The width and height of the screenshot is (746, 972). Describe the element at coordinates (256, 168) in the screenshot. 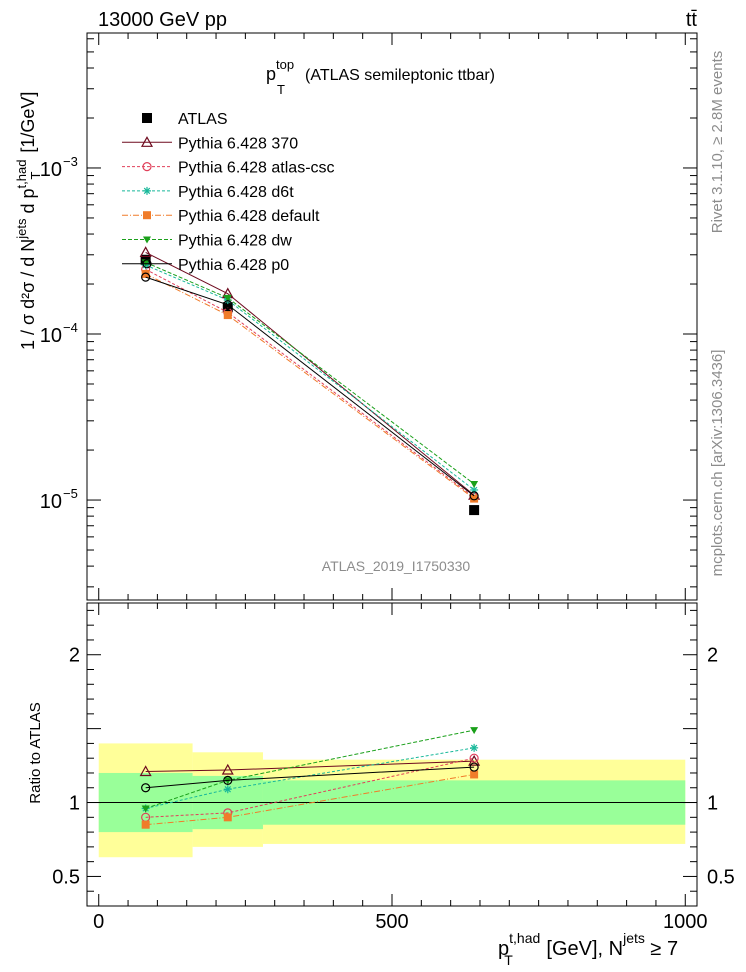

I see `legend-label: Pythia 6.428 atlas-csc` at that location.